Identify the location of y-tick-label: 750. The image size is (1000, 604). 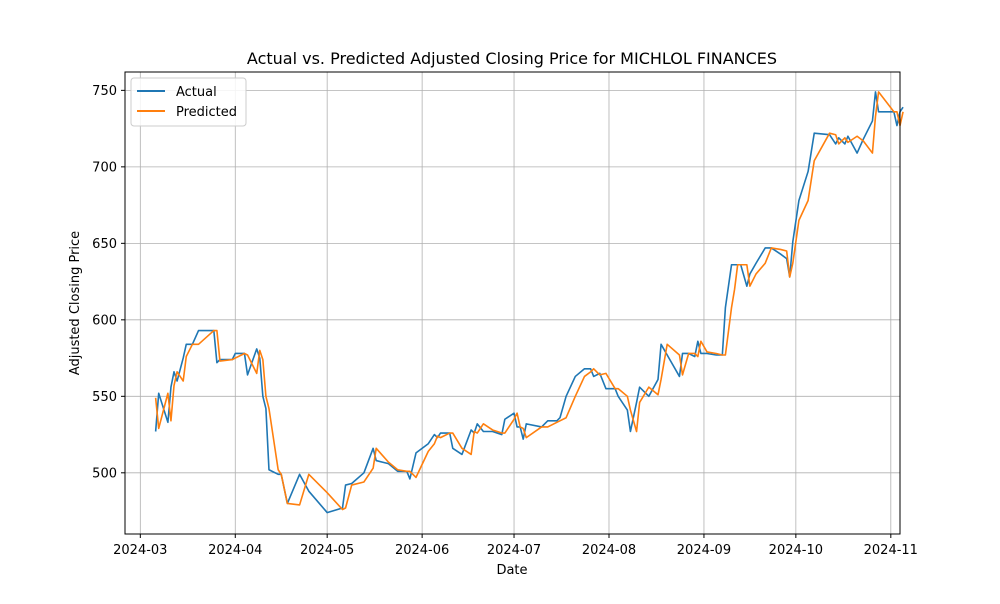
(104, 91).